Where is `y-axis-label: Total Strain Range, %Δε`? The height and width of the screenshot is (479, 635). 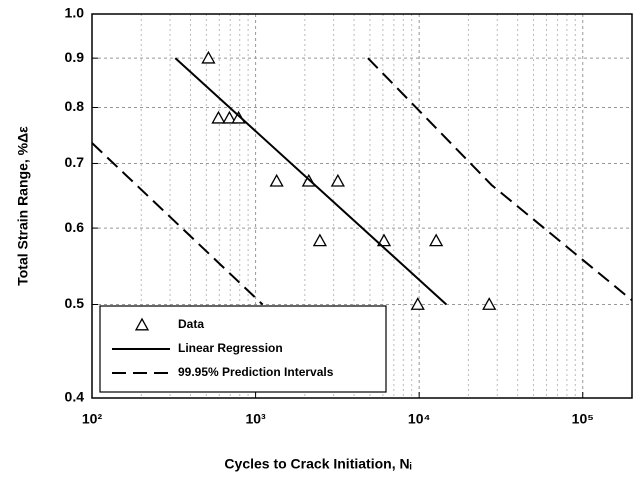
y-axis-label: Total Strain Range, %Δε is located at coordinates (23, 206).